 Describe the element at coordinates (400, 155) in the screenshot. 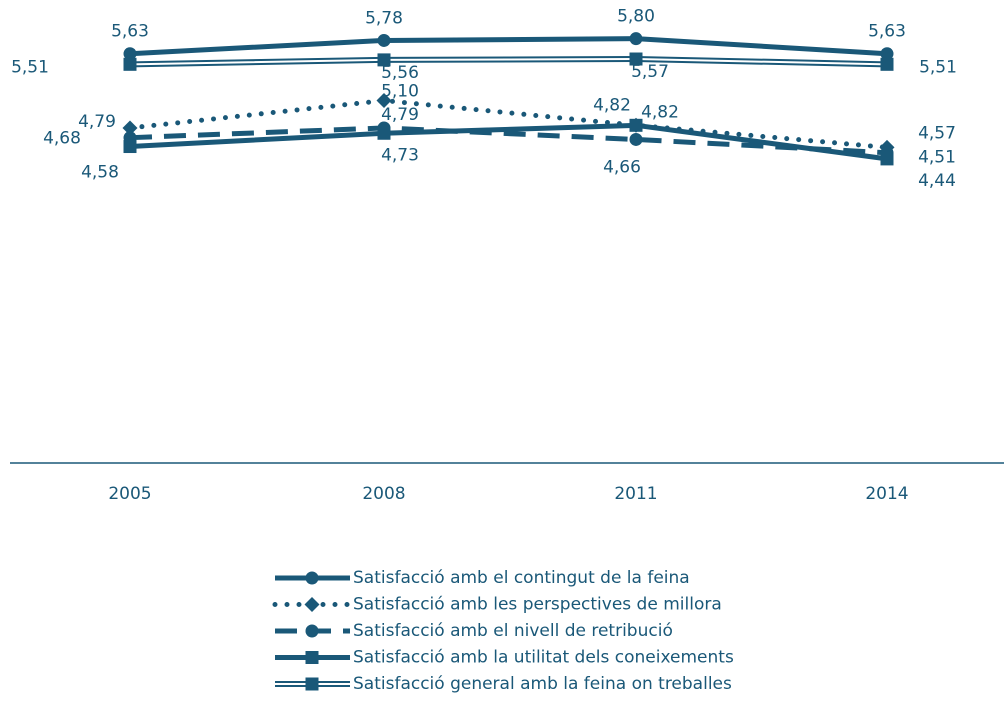

I see `data-label: 4,73` at that location.